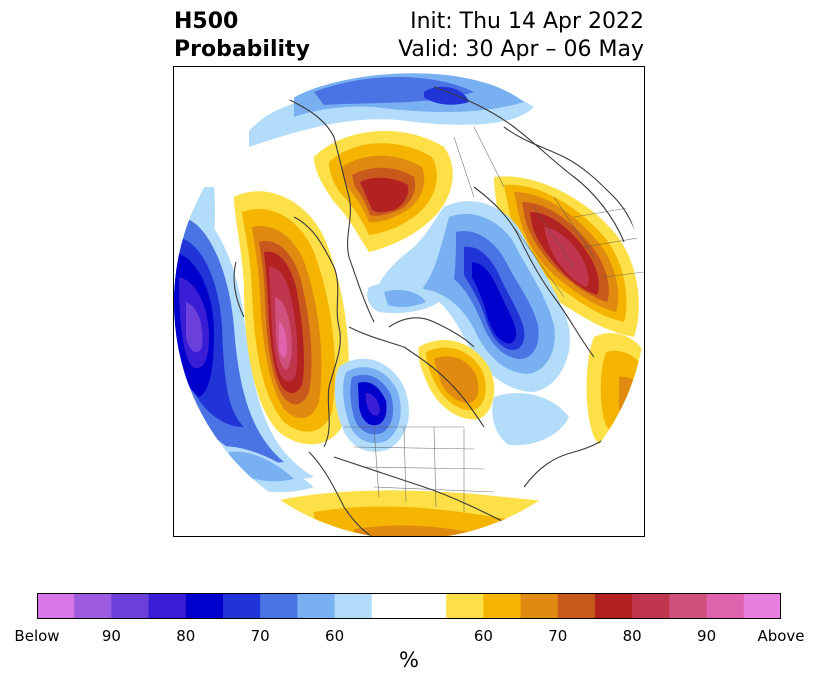 Image resolution: width=819 pixels, height=686 pixels. What do you see at coordinates (409, 660) in the screenshot?
I see `colorbar-unit: %` at bounding box center [409, 660].